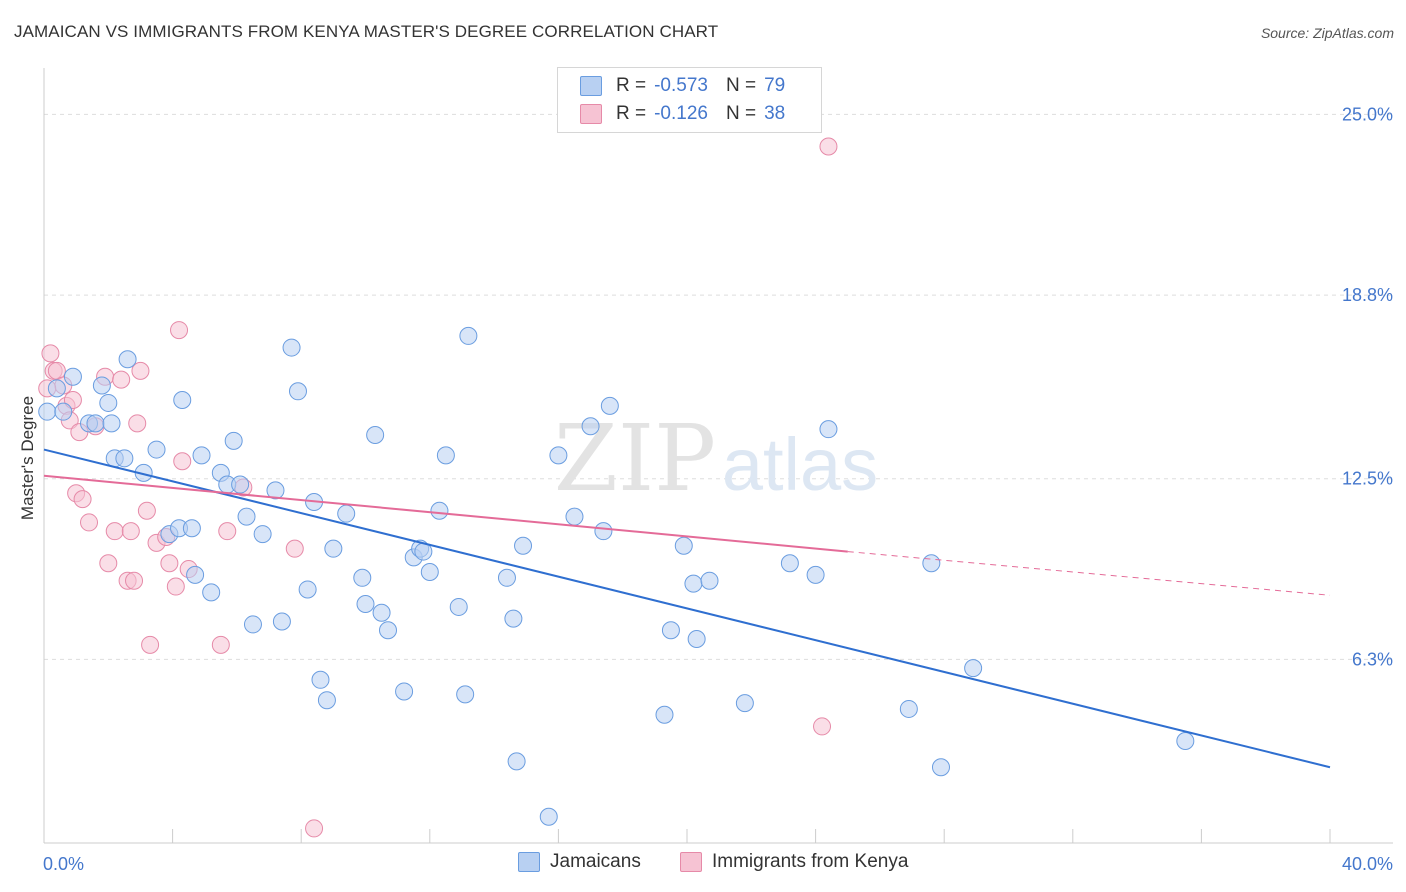 This screenshot has width=1406, height=892. Describe the element at coordinates (591, 114) in the screenshot. I see `legend-swatch-kenya` at that location.